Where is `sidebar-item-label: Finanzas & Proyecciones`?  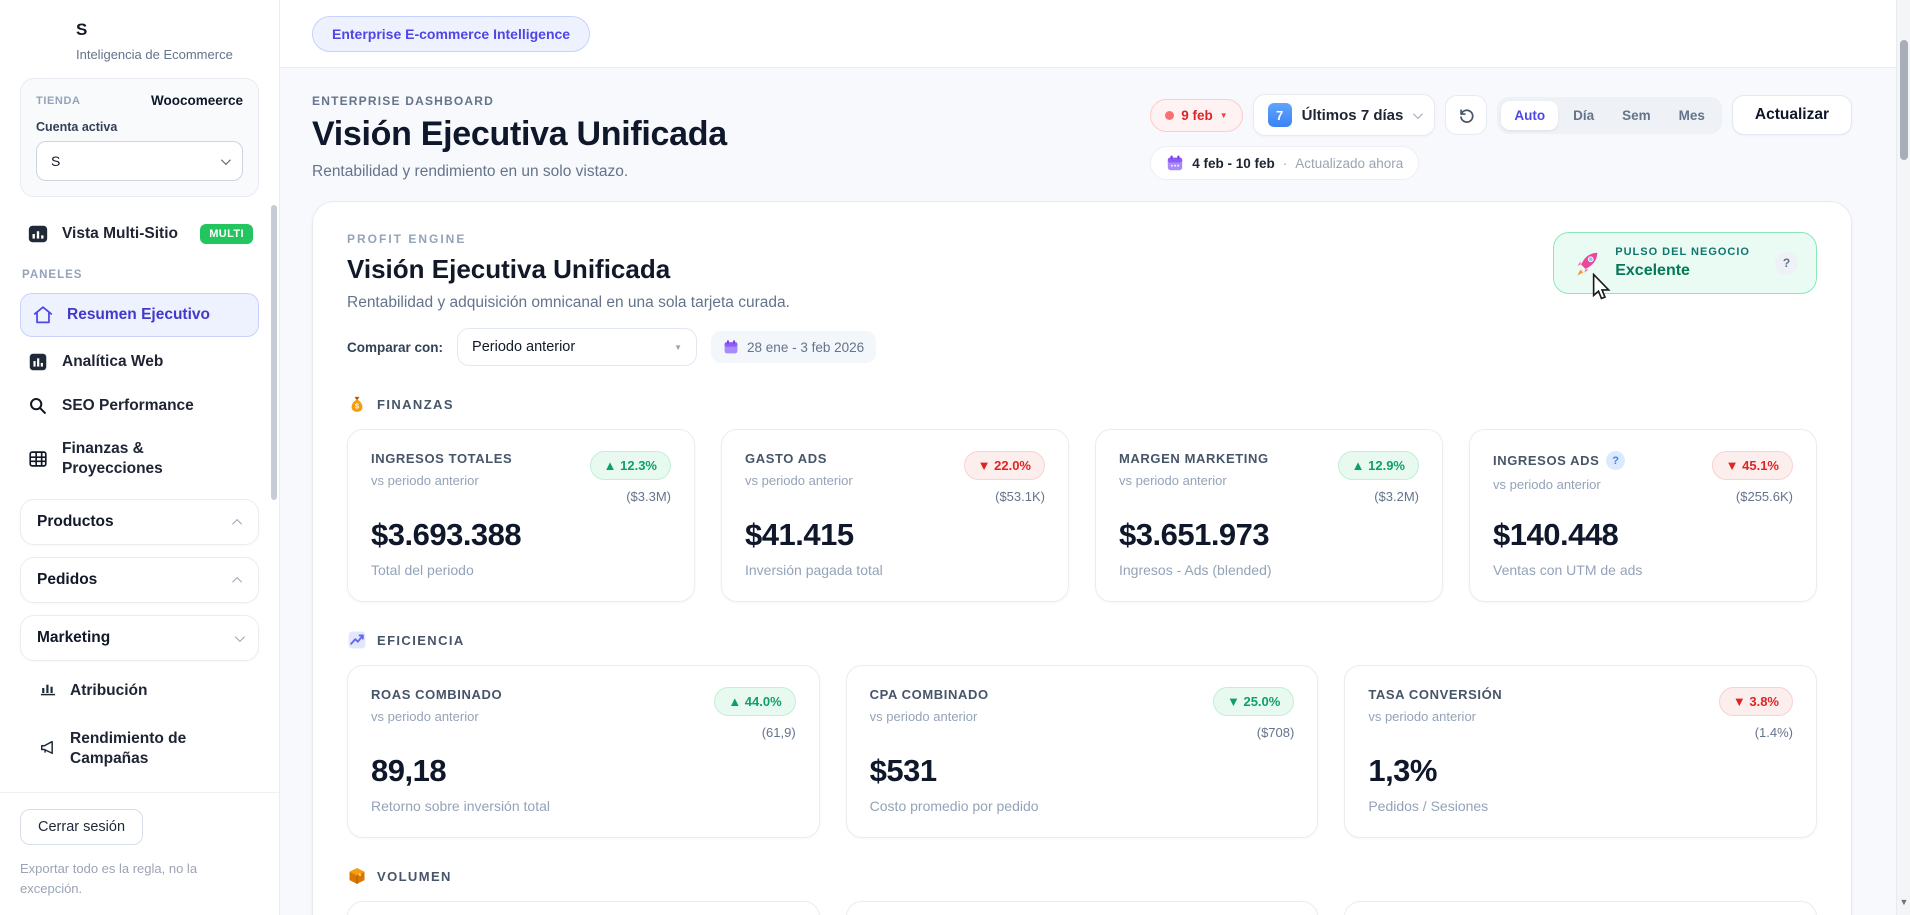 sidebar-item-label: Finanzas & Proyecciones is located at coordinates (112, 459).